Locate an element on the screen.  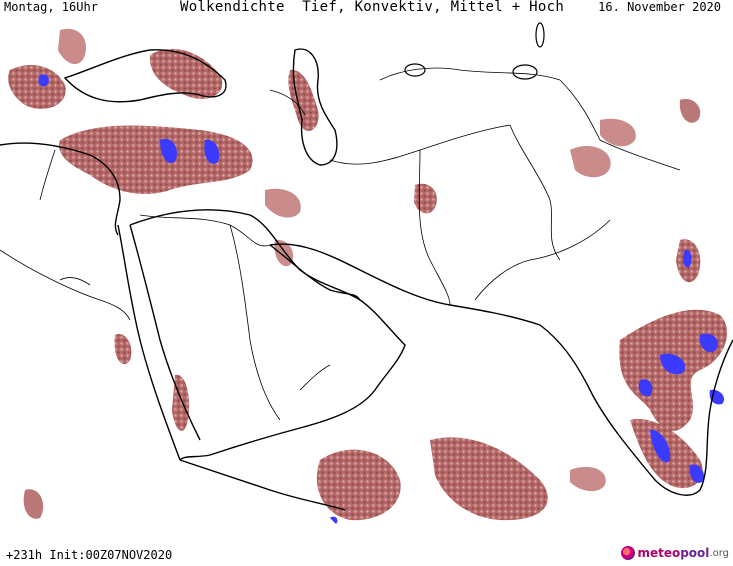
forecast-date-label: 16. November 2020 is located at coordinates (659, 7).